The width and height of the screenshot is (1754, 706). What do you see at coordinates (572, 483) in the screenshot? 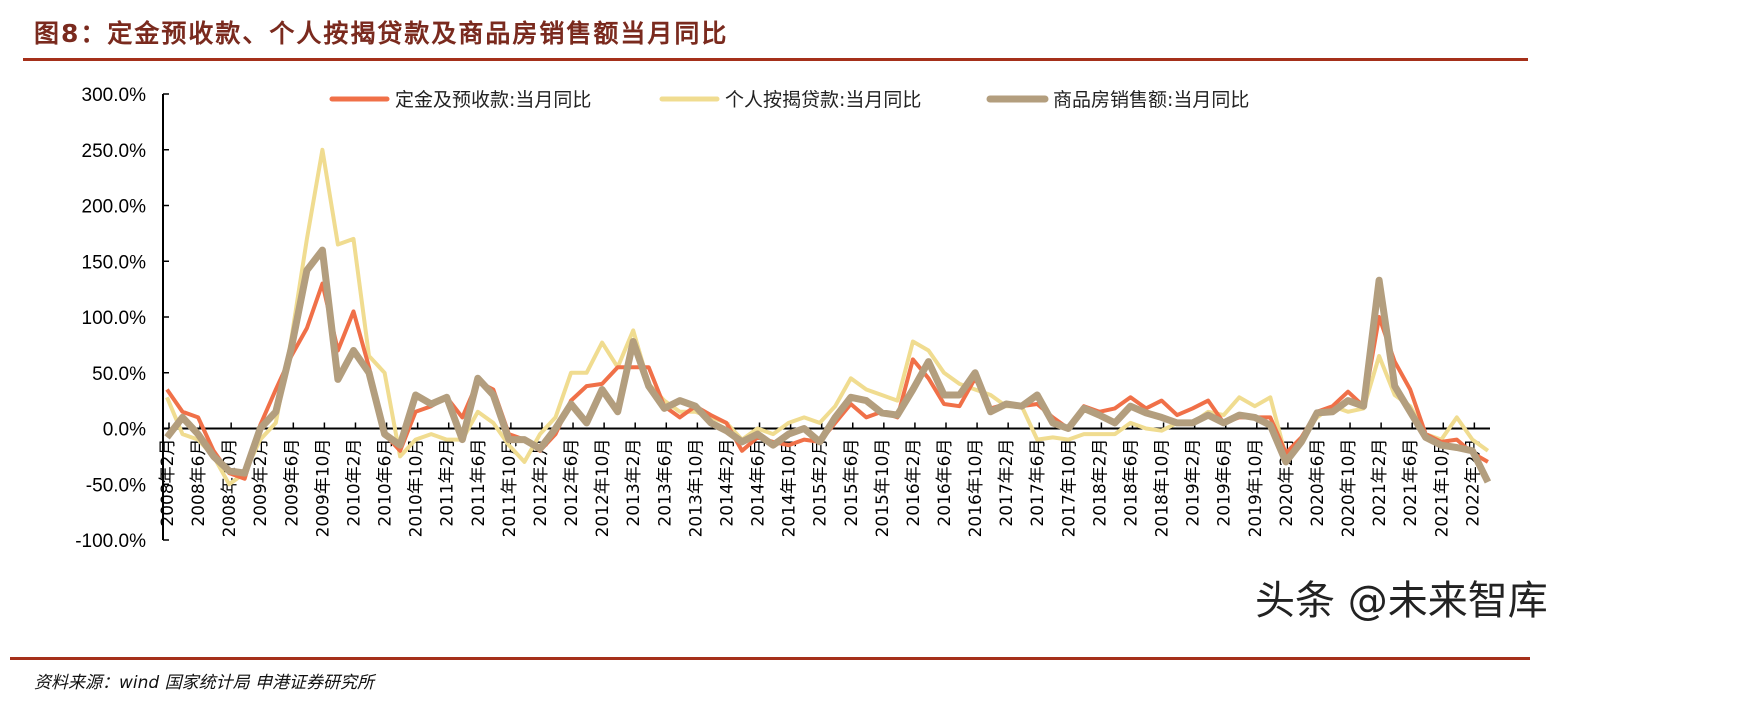
I see `x-tick-label: 2012年6月` at bounding box center [572, 483].